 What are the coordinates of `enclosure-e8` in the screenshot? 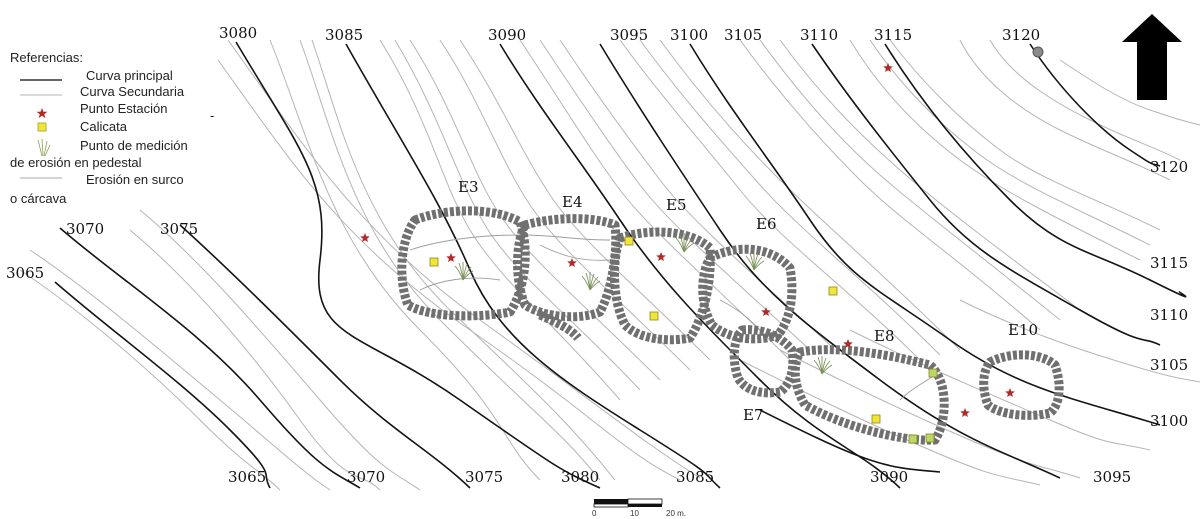 It's located at (869, 395).